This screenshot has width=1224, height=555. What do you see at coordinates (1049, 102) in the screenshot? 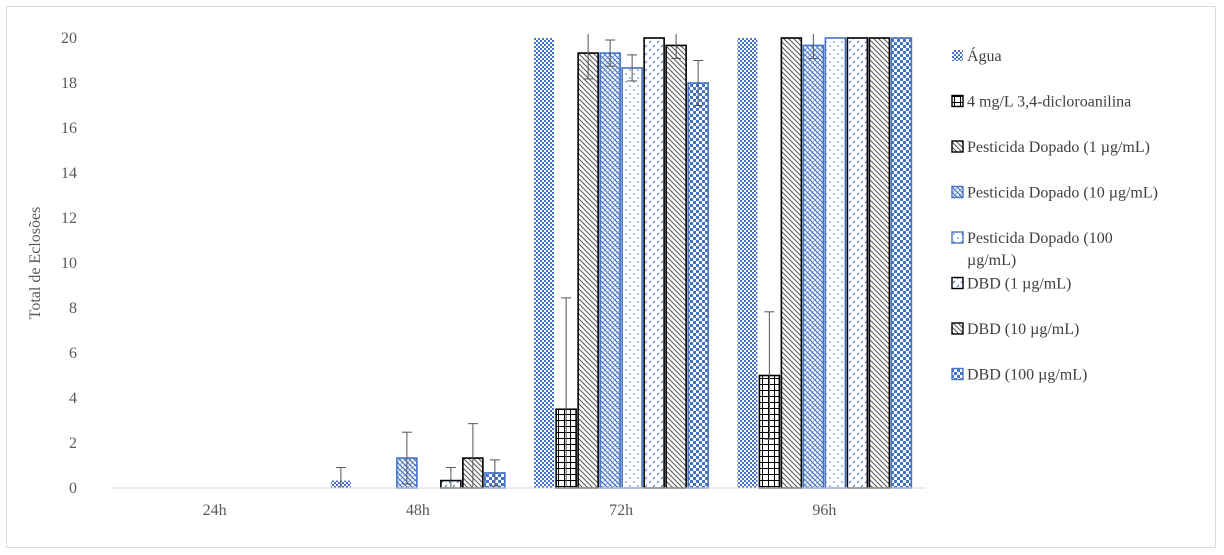
I see `legend-label: 4 mg/L 3,4-dicloroanilina` at bounding box center [1049, 102].